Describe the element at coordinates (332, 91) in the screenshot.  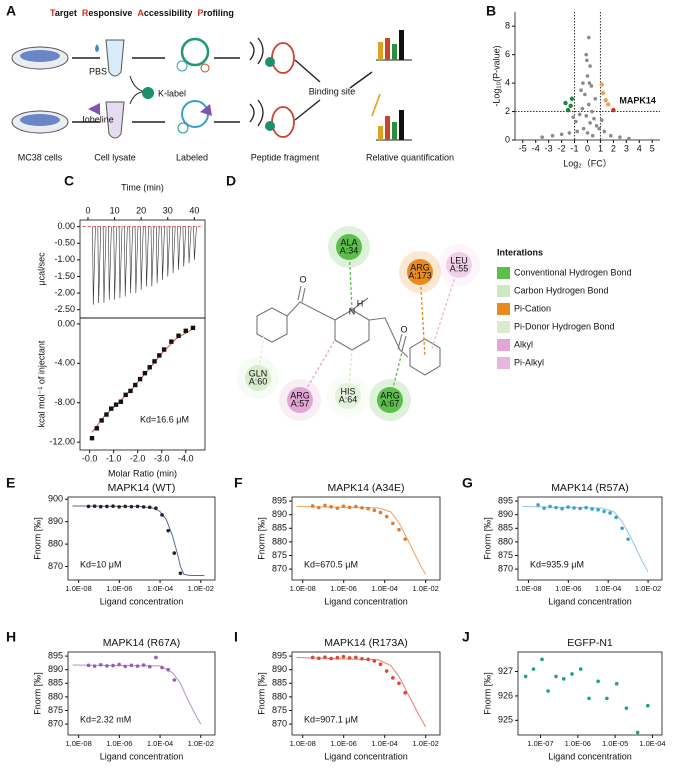
I see `label: Binding site` at that location.